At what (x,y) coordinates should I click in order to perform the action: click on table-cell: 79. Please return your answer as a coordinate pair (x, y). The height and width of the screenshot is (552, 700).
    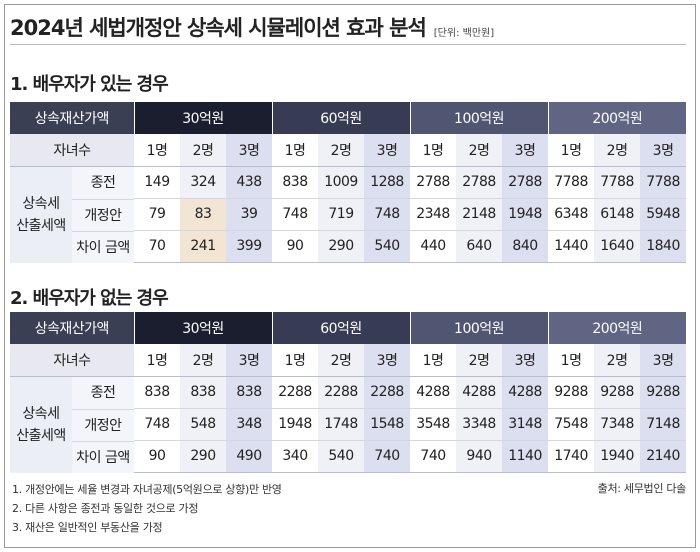
    Looking at the image, I should click on (157, 214).